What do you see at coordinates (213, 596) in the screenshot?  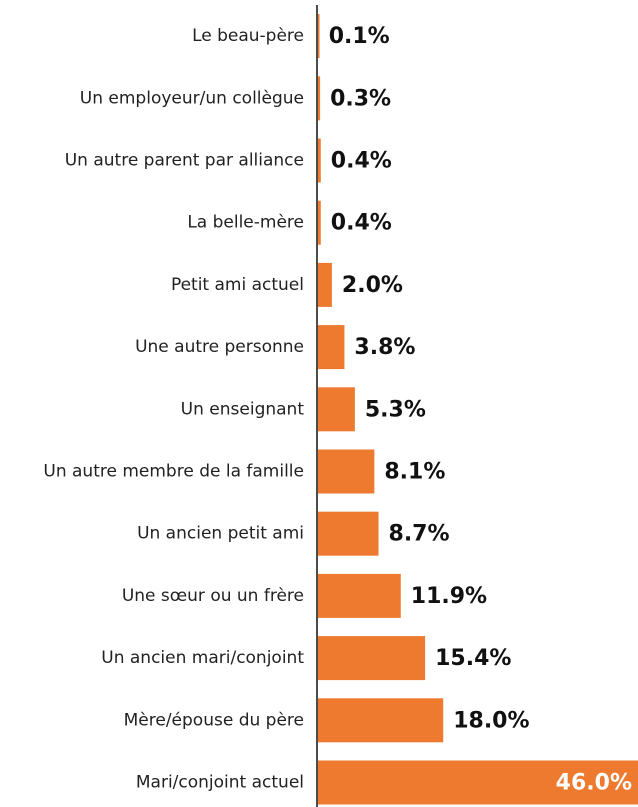 I see `category-label: Une sœur ou un frère` at bounding box center [213, 596].